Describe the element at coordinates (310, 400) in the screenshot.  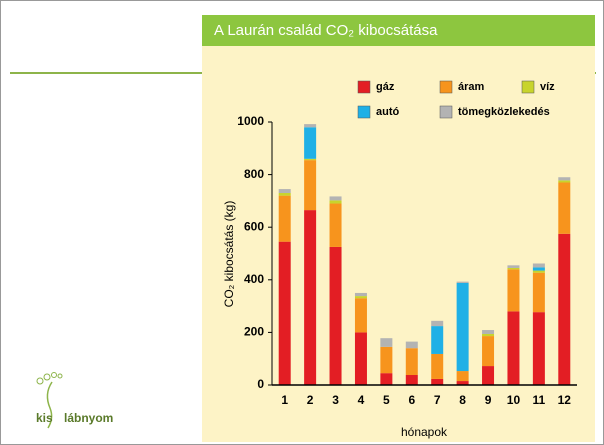
I see `x-tick-label: 2` at that location.